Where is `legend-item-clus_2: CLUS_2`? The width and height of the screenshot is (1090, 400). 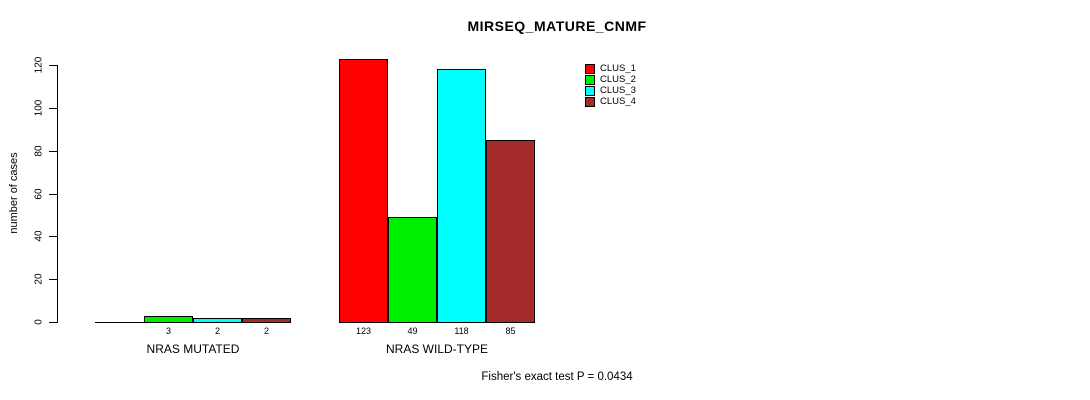
legend-item-clus_2: CLUS_2 is located at coordinates (610, 79).